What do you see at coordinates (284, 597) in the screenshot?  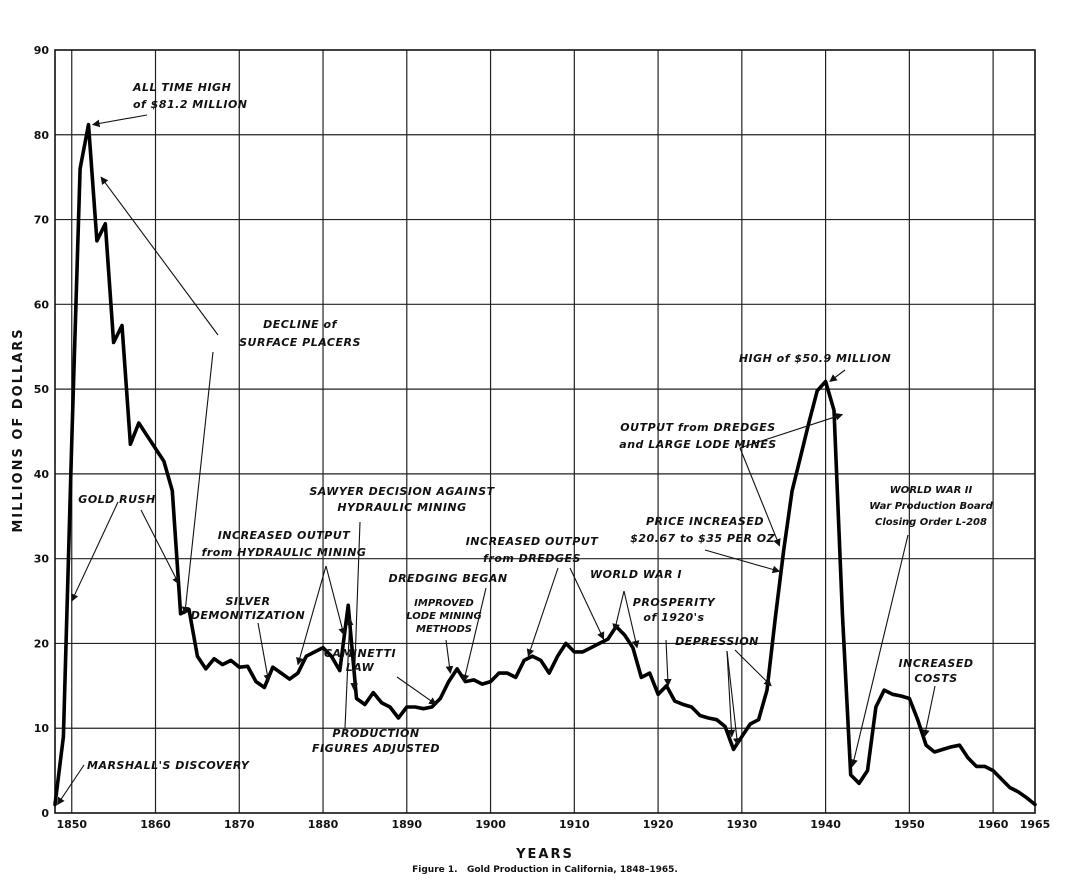 I see `annotation-4: INCREASED OUTPUT from HYDRAULIC MINING` at bounding box center [284, 597].